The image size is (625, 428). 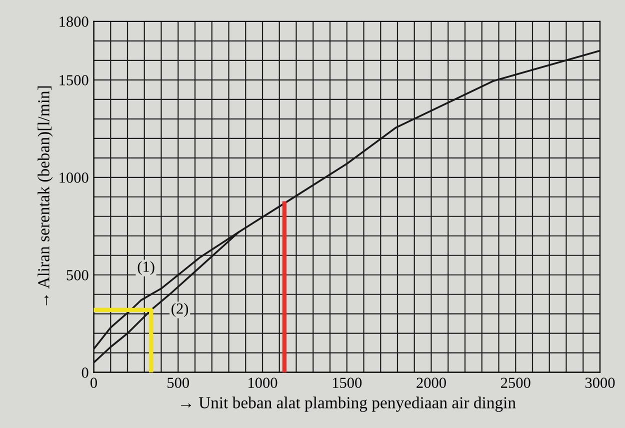 What do you see at coordinates (347, 383) in the screenshot?
I see `x-tick-label: 1500` at bounding box center [347, 383].